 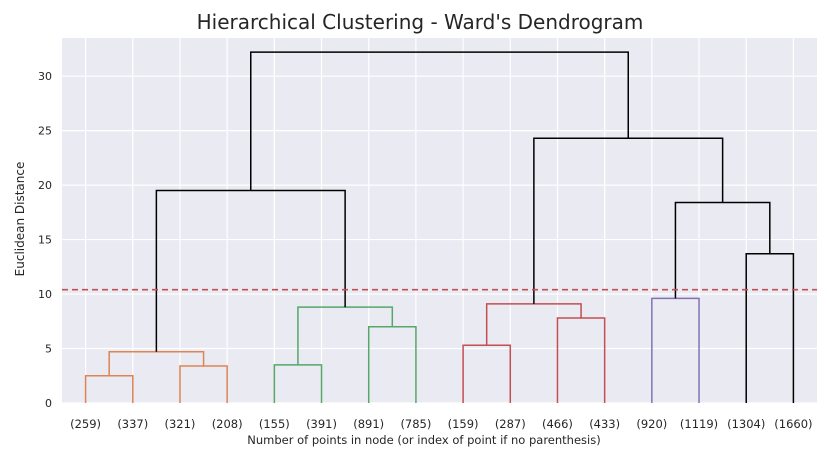 I want to click on x-tick-label: (155), so click(x=274, y=424).